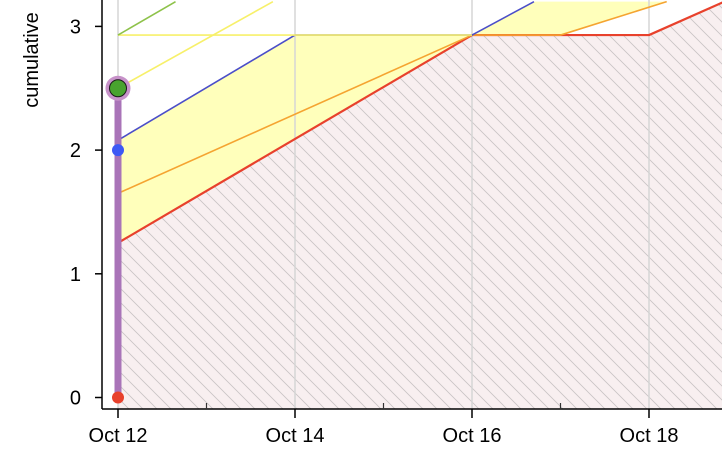 The width and height of the screenshot is (722, 464). Describe the element at coordinates (295, 436) in the screenshot. I see `x-tick-label: Oct 14` at that location.